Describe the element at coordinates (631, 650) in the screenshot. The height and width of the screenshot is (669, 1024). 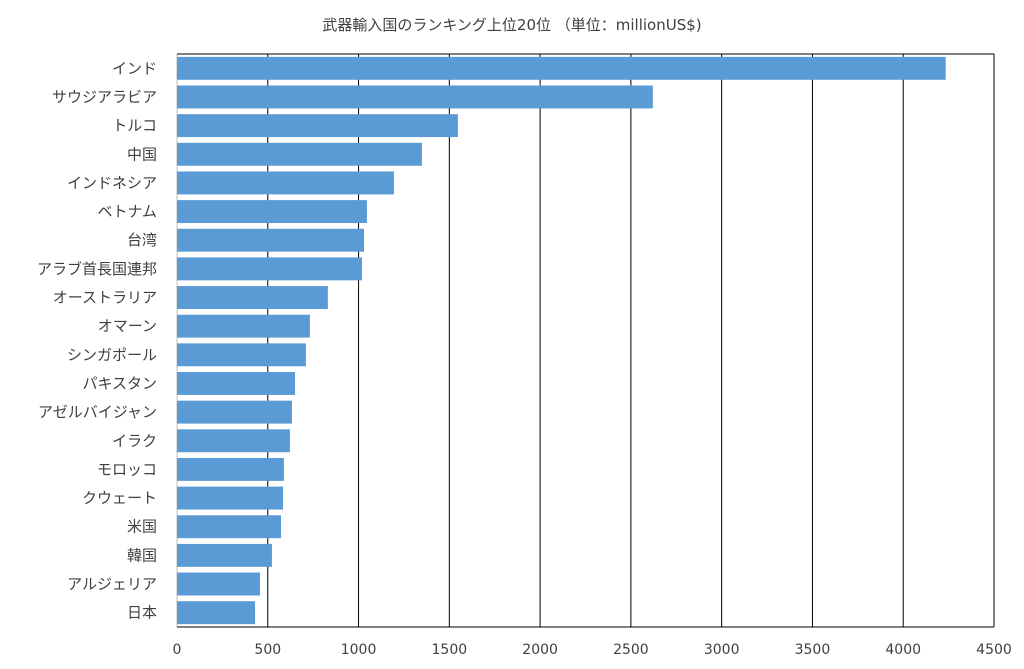
I see `x-tick-label: 2500` at that location.